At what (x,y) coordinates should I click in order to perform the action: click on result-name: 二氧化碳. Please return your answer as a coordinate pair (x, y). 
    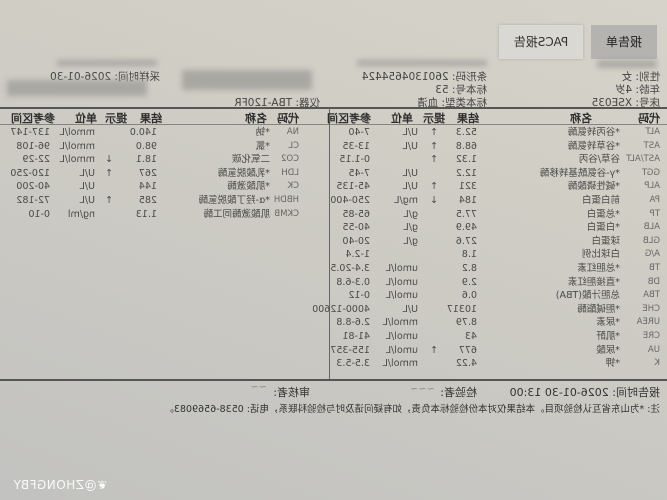
    Looking at the image, I should click on (250, 160).